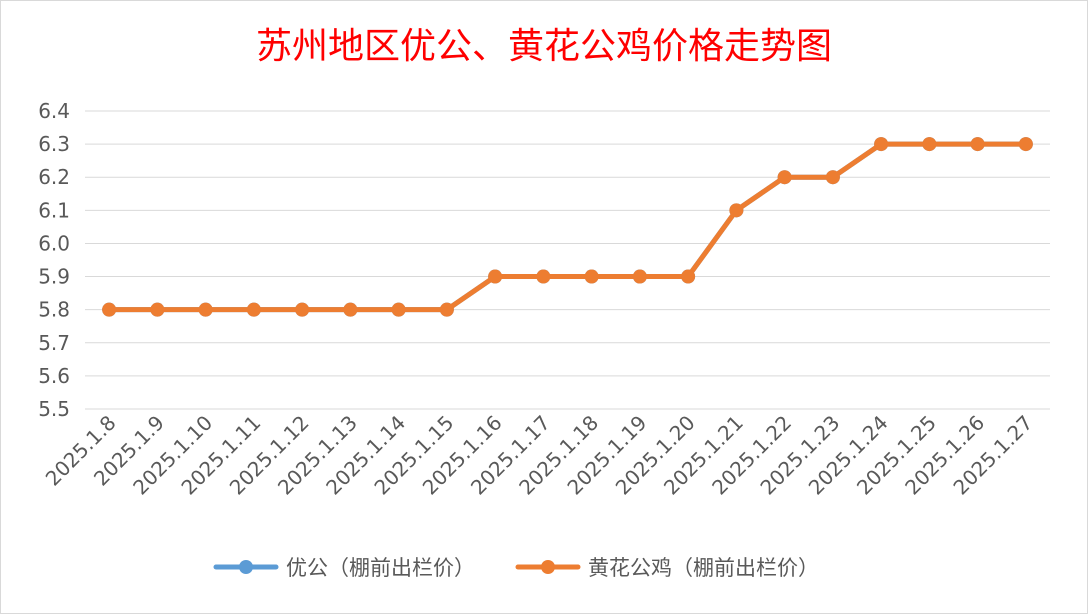 The image size is (1088, 614). Describe the element at coordinates (54, 144) in the screenshot. I see `y-tick-label: 6.3` at that location.